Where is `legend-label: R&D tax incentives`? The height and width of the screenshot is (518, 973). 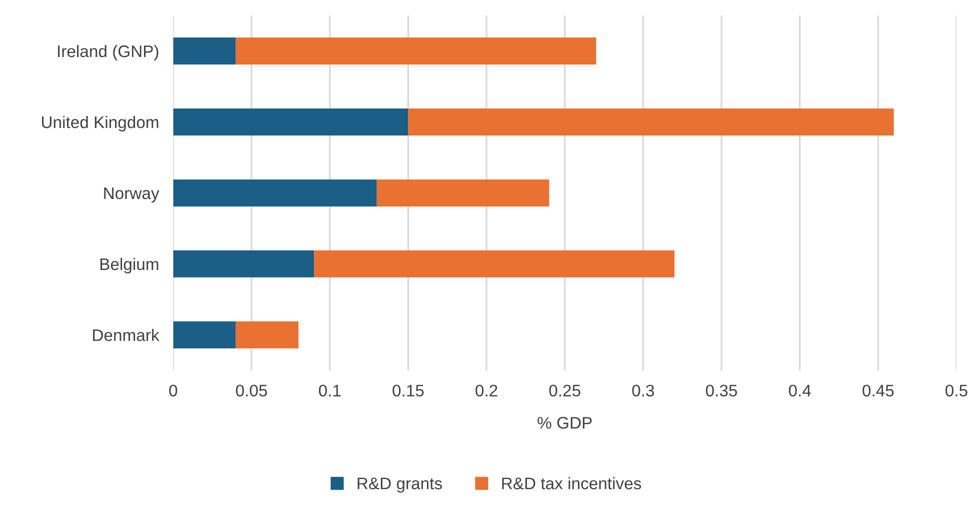
legend-label: R&D tax incentives is located at coordinates (572, 483).